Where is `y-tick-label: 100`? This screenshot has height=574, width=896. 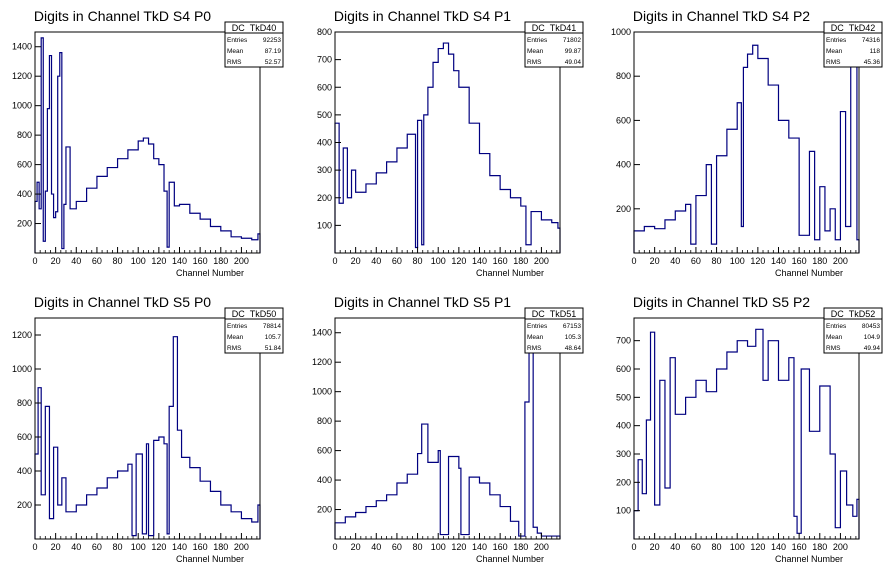
y-tick-label: 100 is located at coordinates (623, 511).